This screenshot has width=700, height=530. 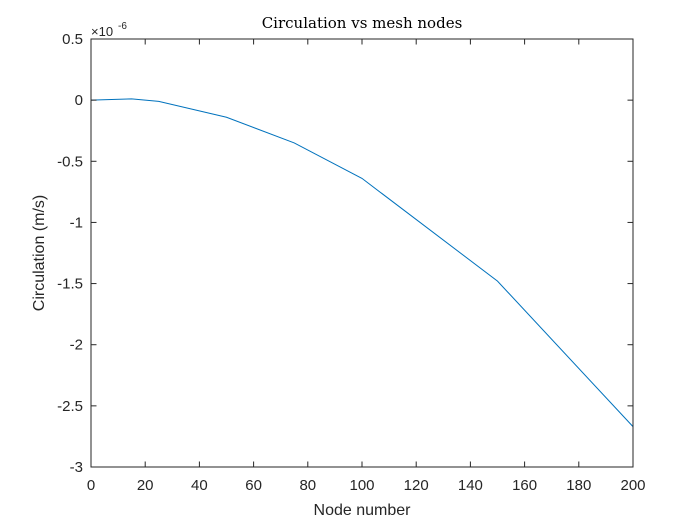 What do you see at coordinates (91, 485) in the screenshot?
I see `x-tick-label: 0` at bounding box center [91, 485].